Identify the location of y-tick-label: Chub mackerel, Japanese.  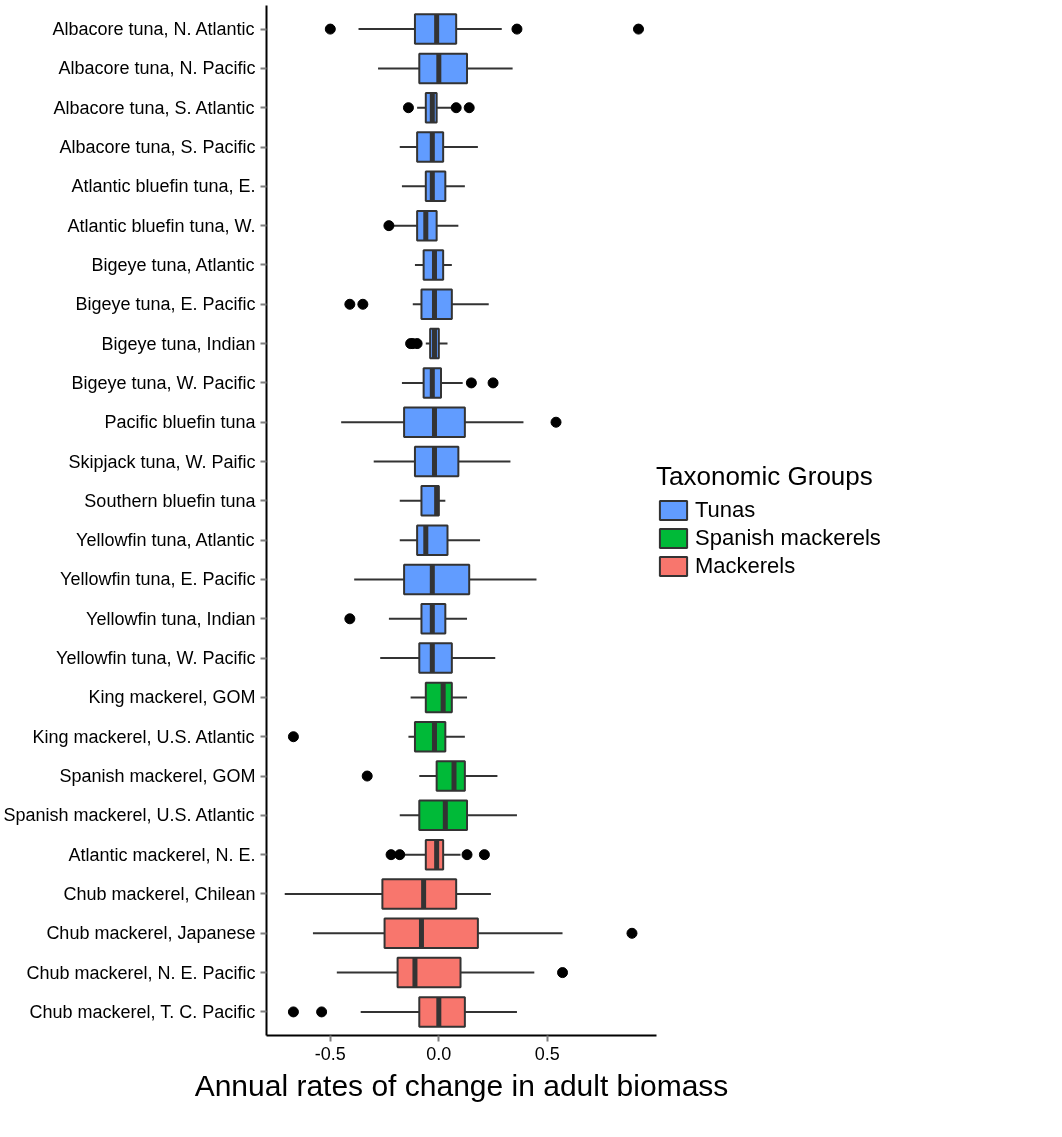
(151, 933).